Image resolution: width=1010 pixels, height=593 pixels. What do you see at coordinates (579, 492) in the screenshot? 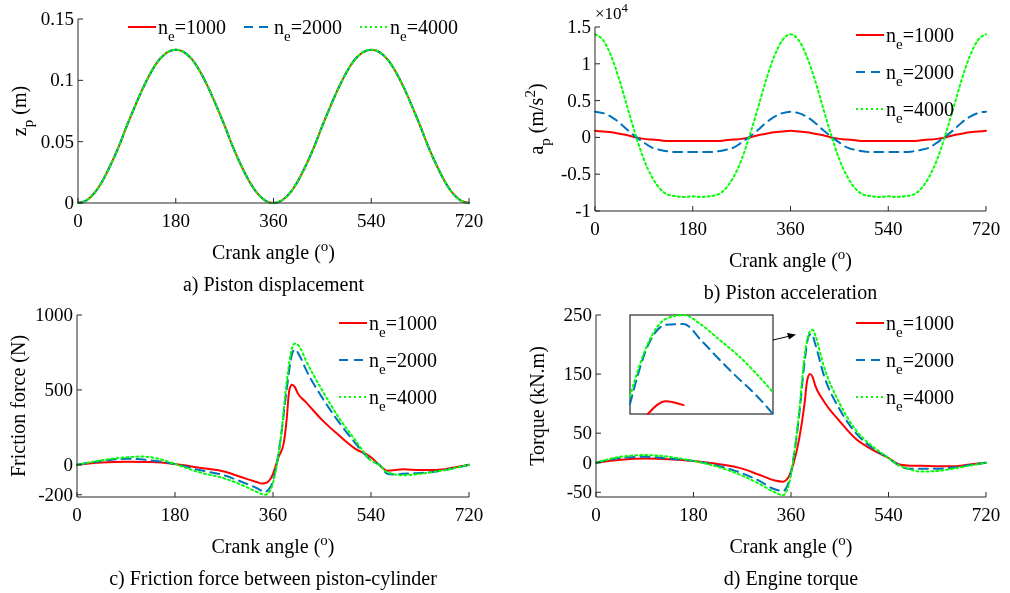
I see `y-tick-label: -50` at bounding box center [579, 492].